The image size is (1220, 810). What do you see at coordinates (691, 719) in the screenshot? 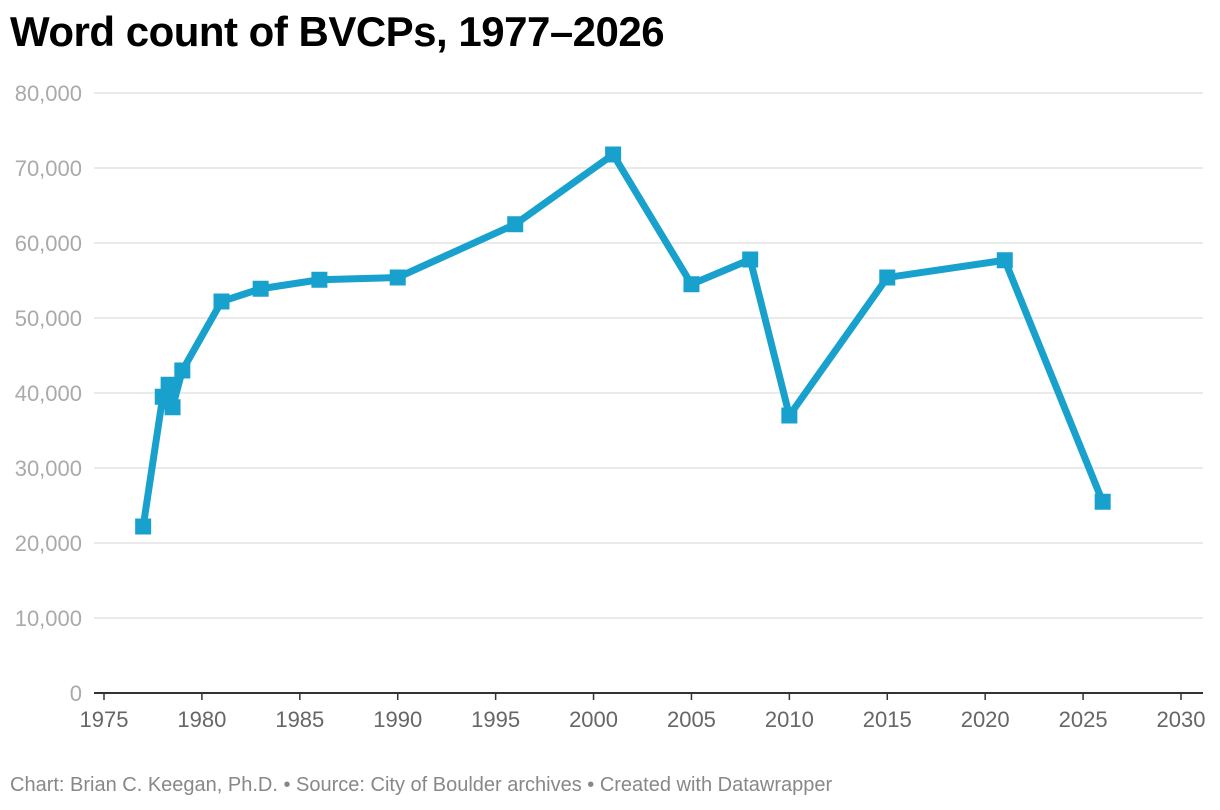
I see `x-tick-label: 2005` at bounding box center [691, 719].